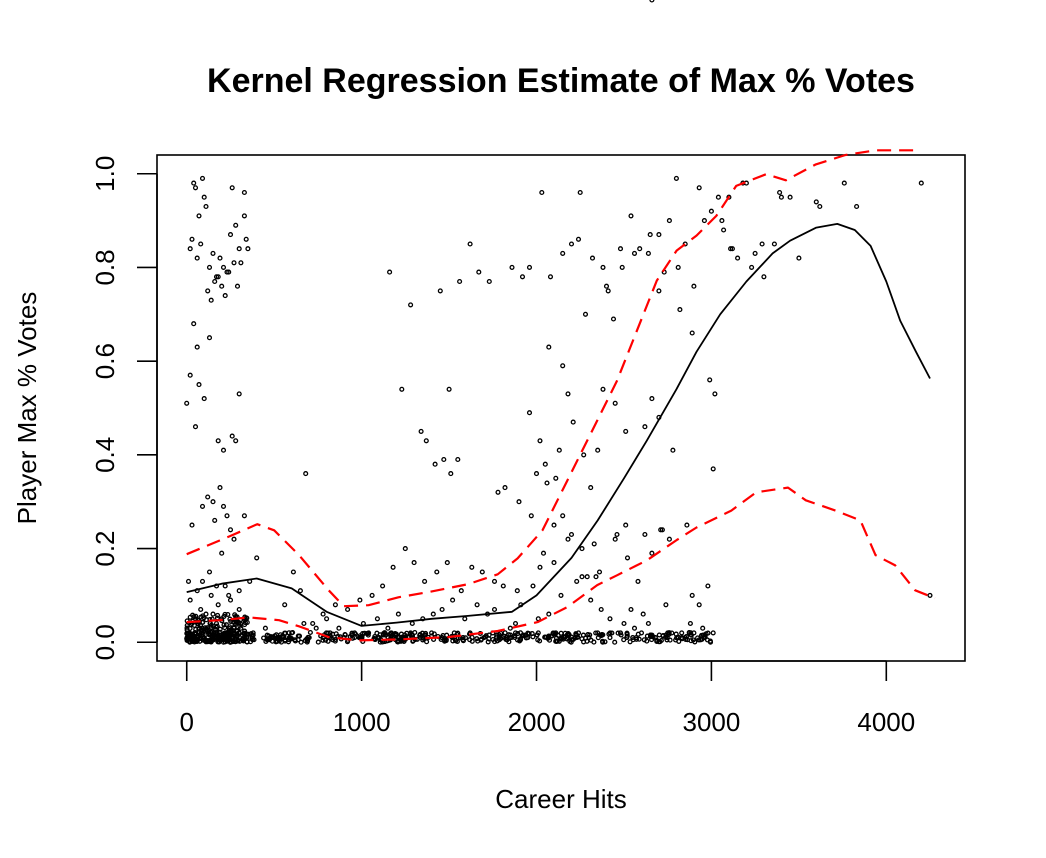  I want to click on confidence-band-line, so click(561, 564).